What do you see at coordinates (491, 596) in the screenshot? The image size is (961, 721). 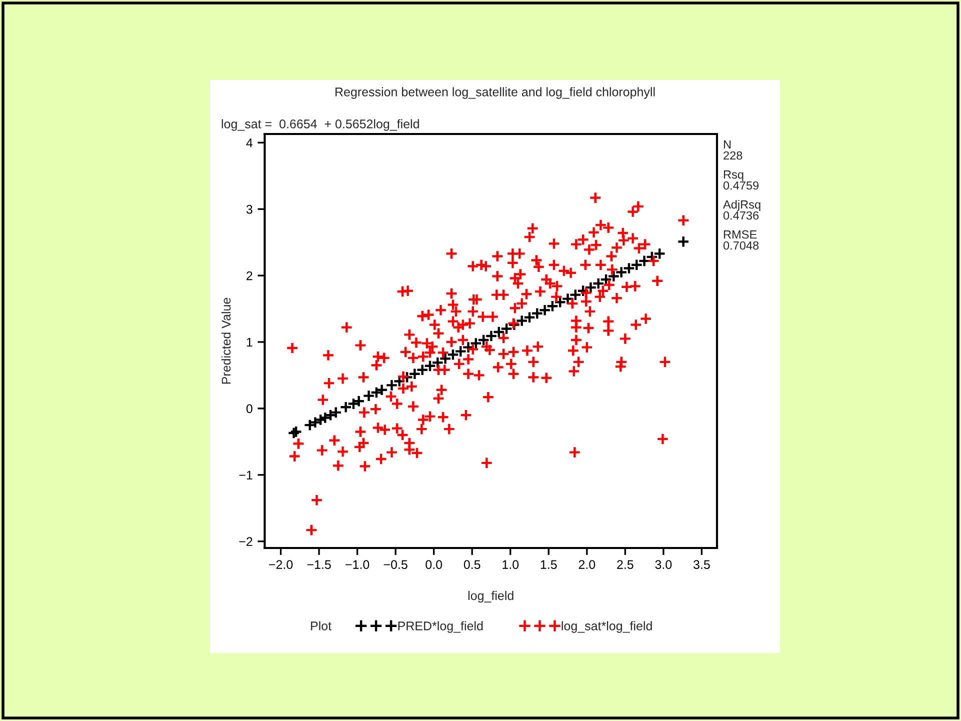 I see `x-axis-title: log_field` at bounding box center [491, 596].